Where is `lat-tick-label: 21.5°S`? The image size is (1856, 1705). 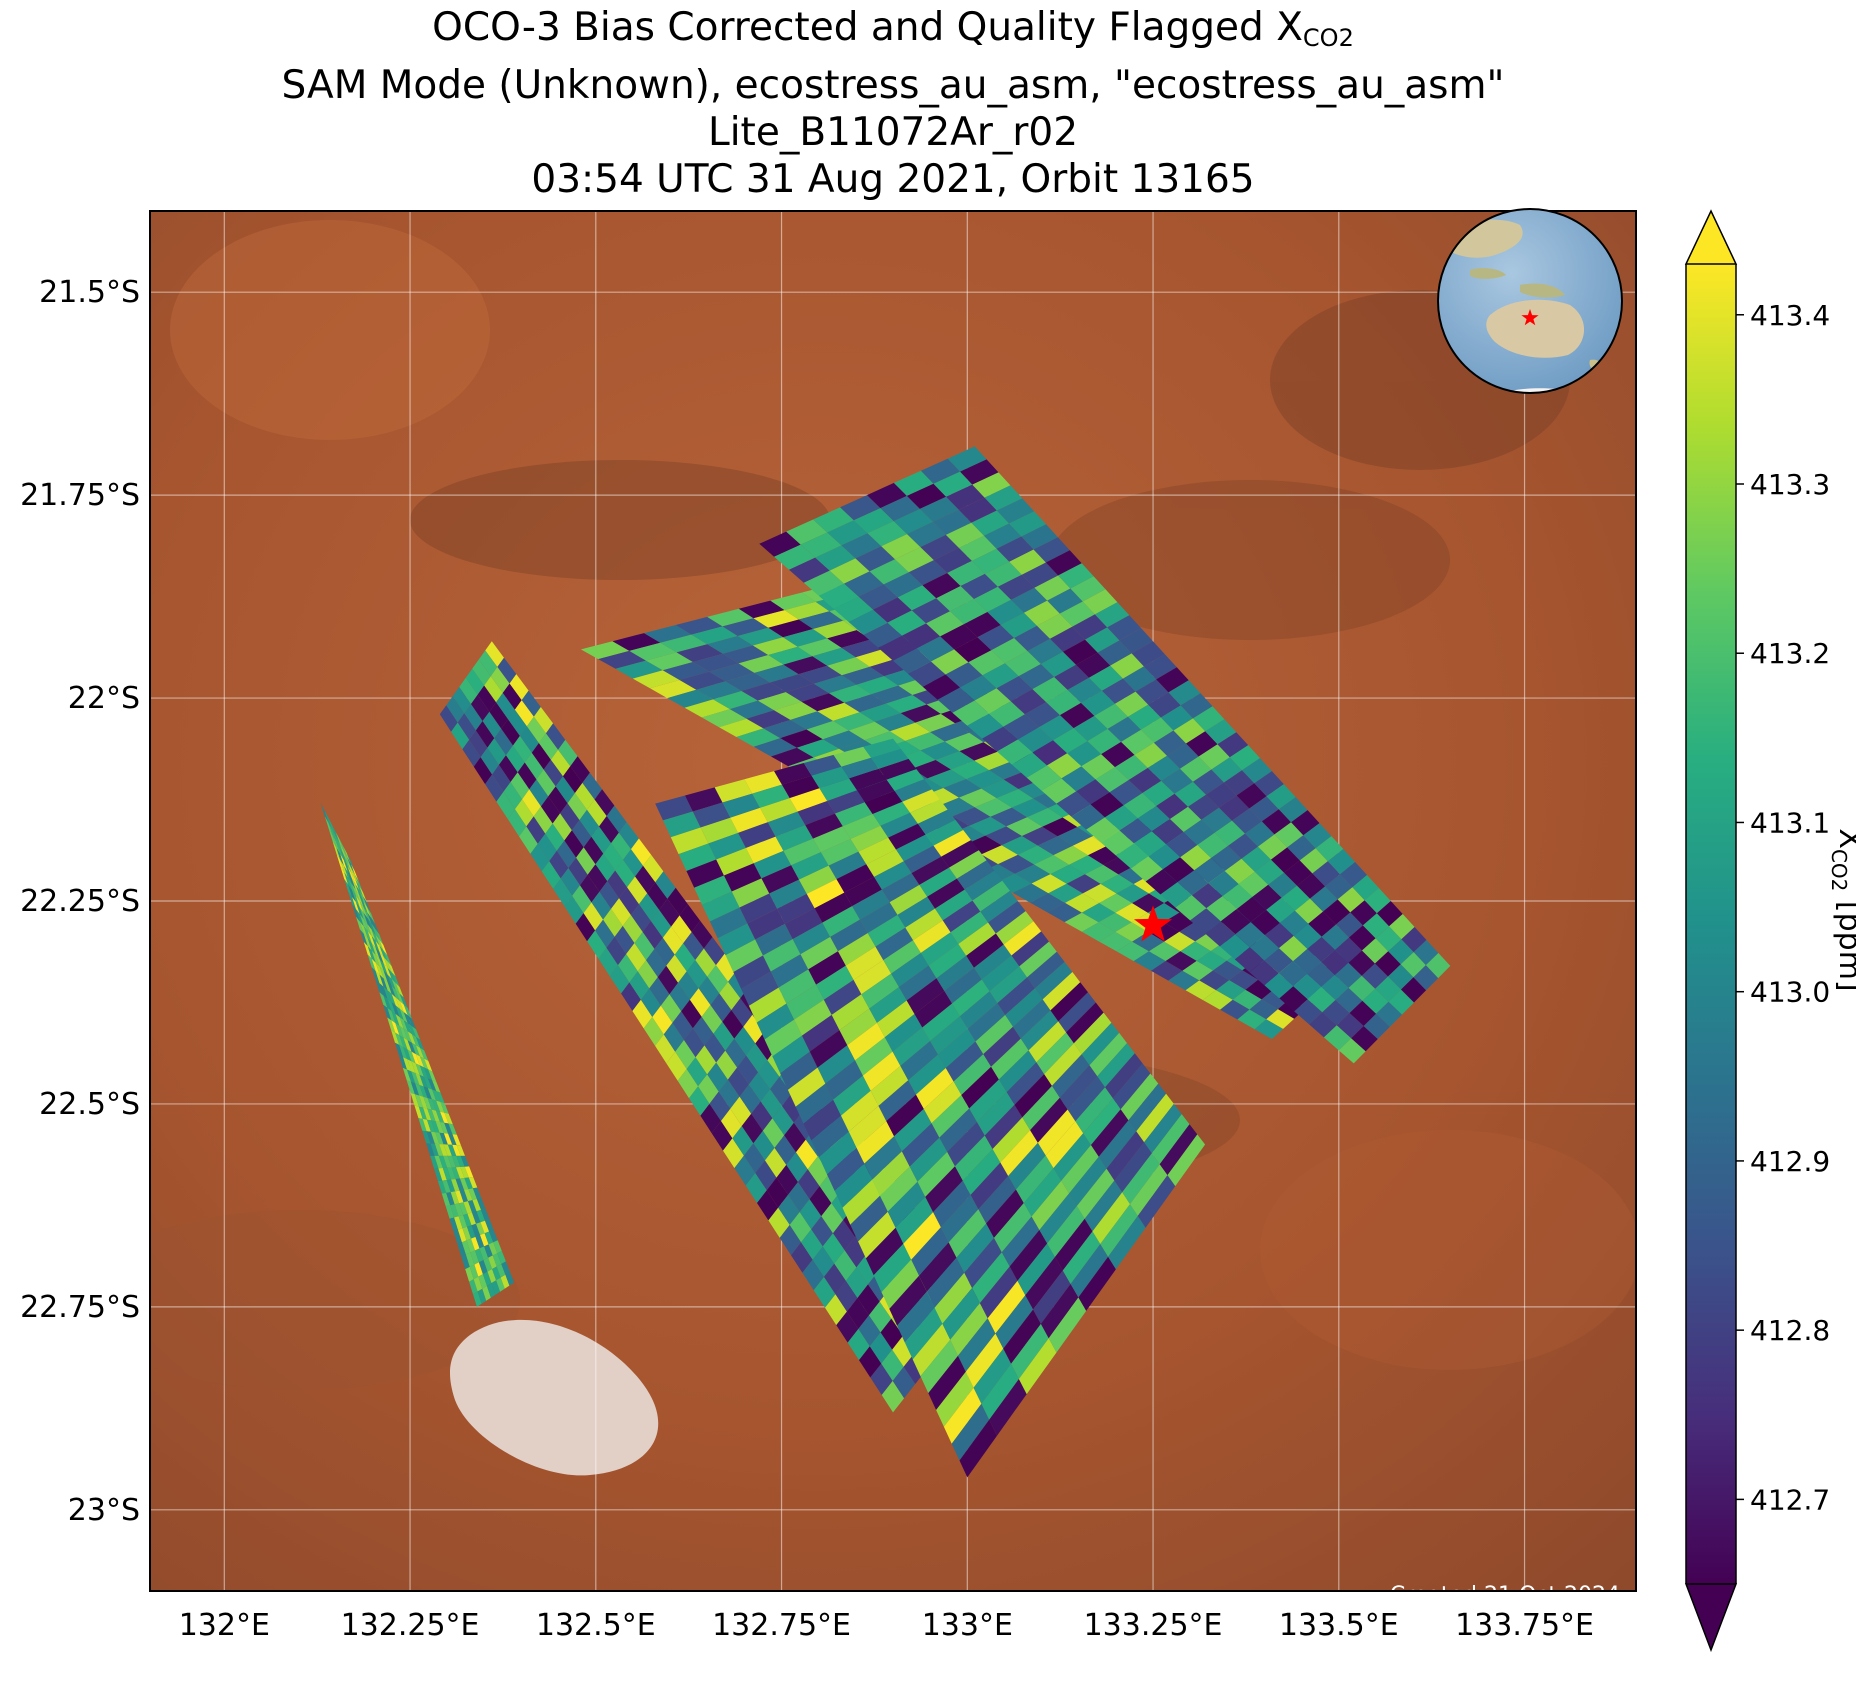
lat-tick-label: 21.5°S is located at coordinates (89, 292).